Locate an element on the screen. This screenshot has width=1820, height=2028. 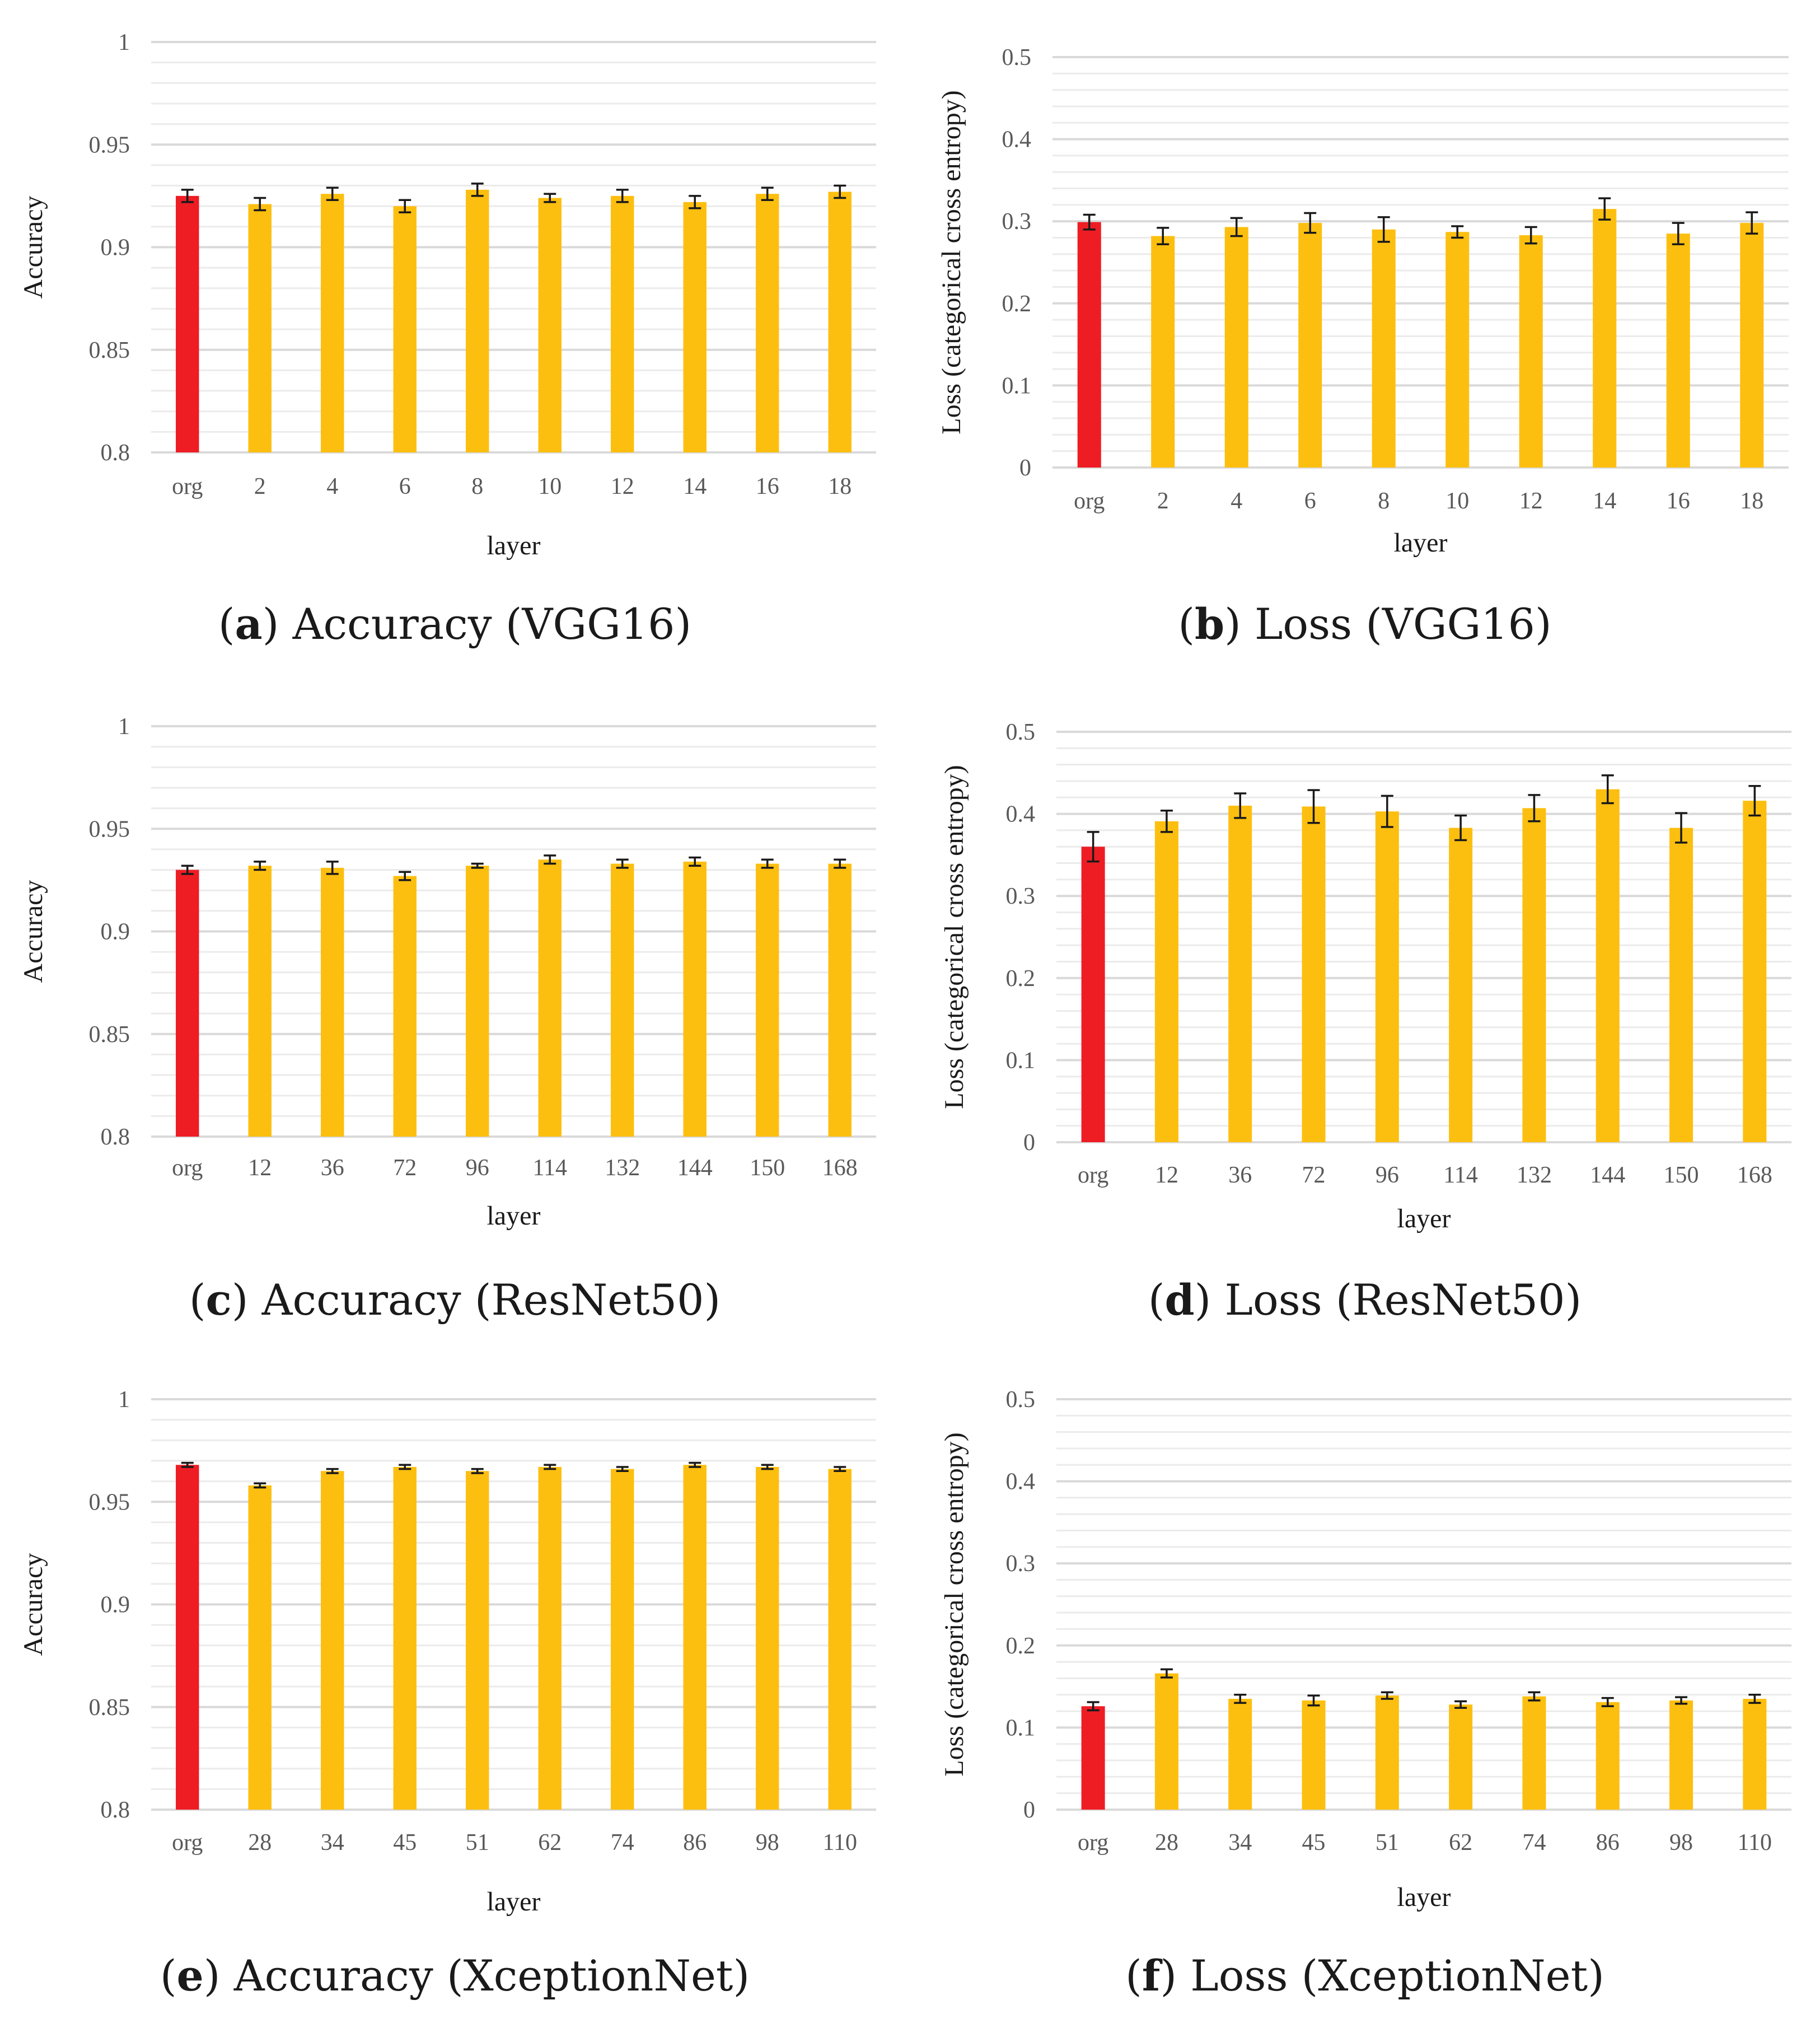
y-tick-label: 0 is located at coordinates (1025, 468).